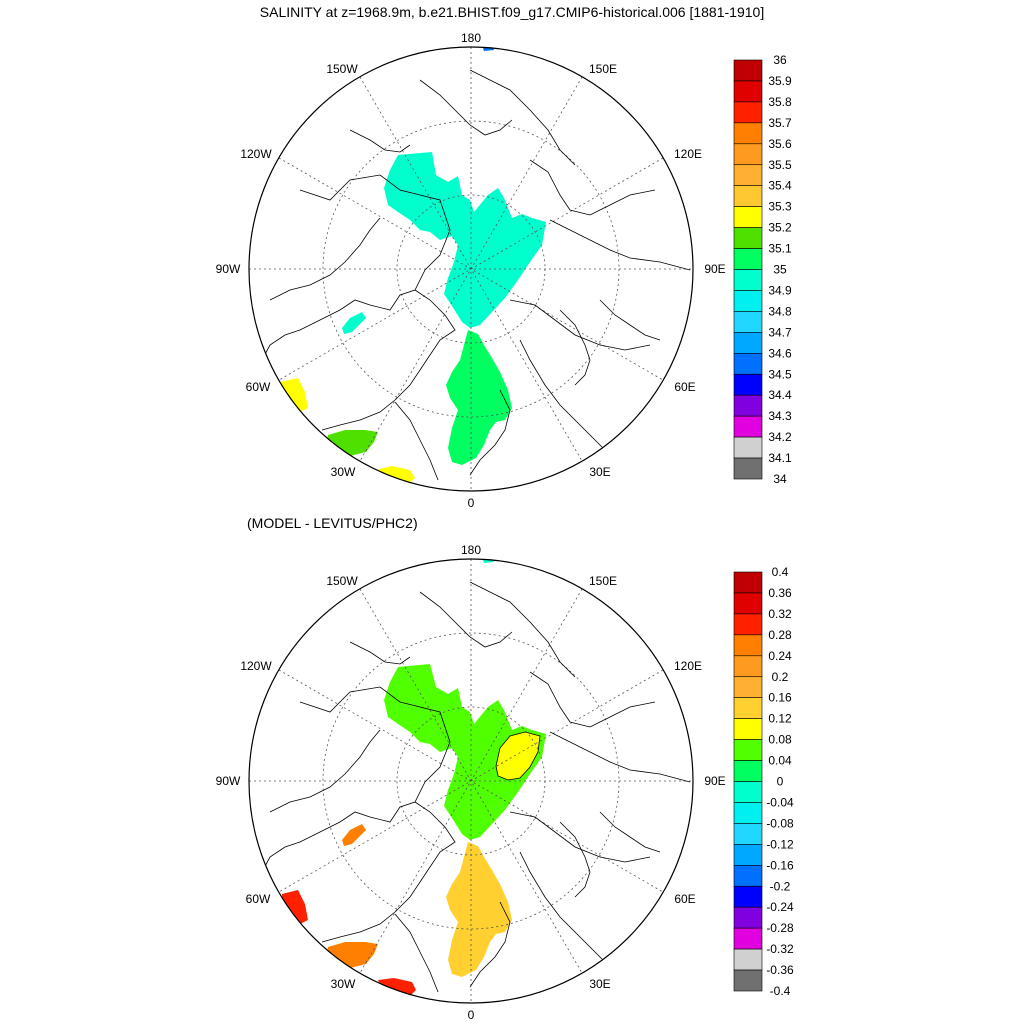 The height and width of the screenshot is (1024, 1024). What do you see at coordinates (354, 323) in the screenshot?
I see `salinity-region-baffin-fragment` at bounding box center [354, 323].